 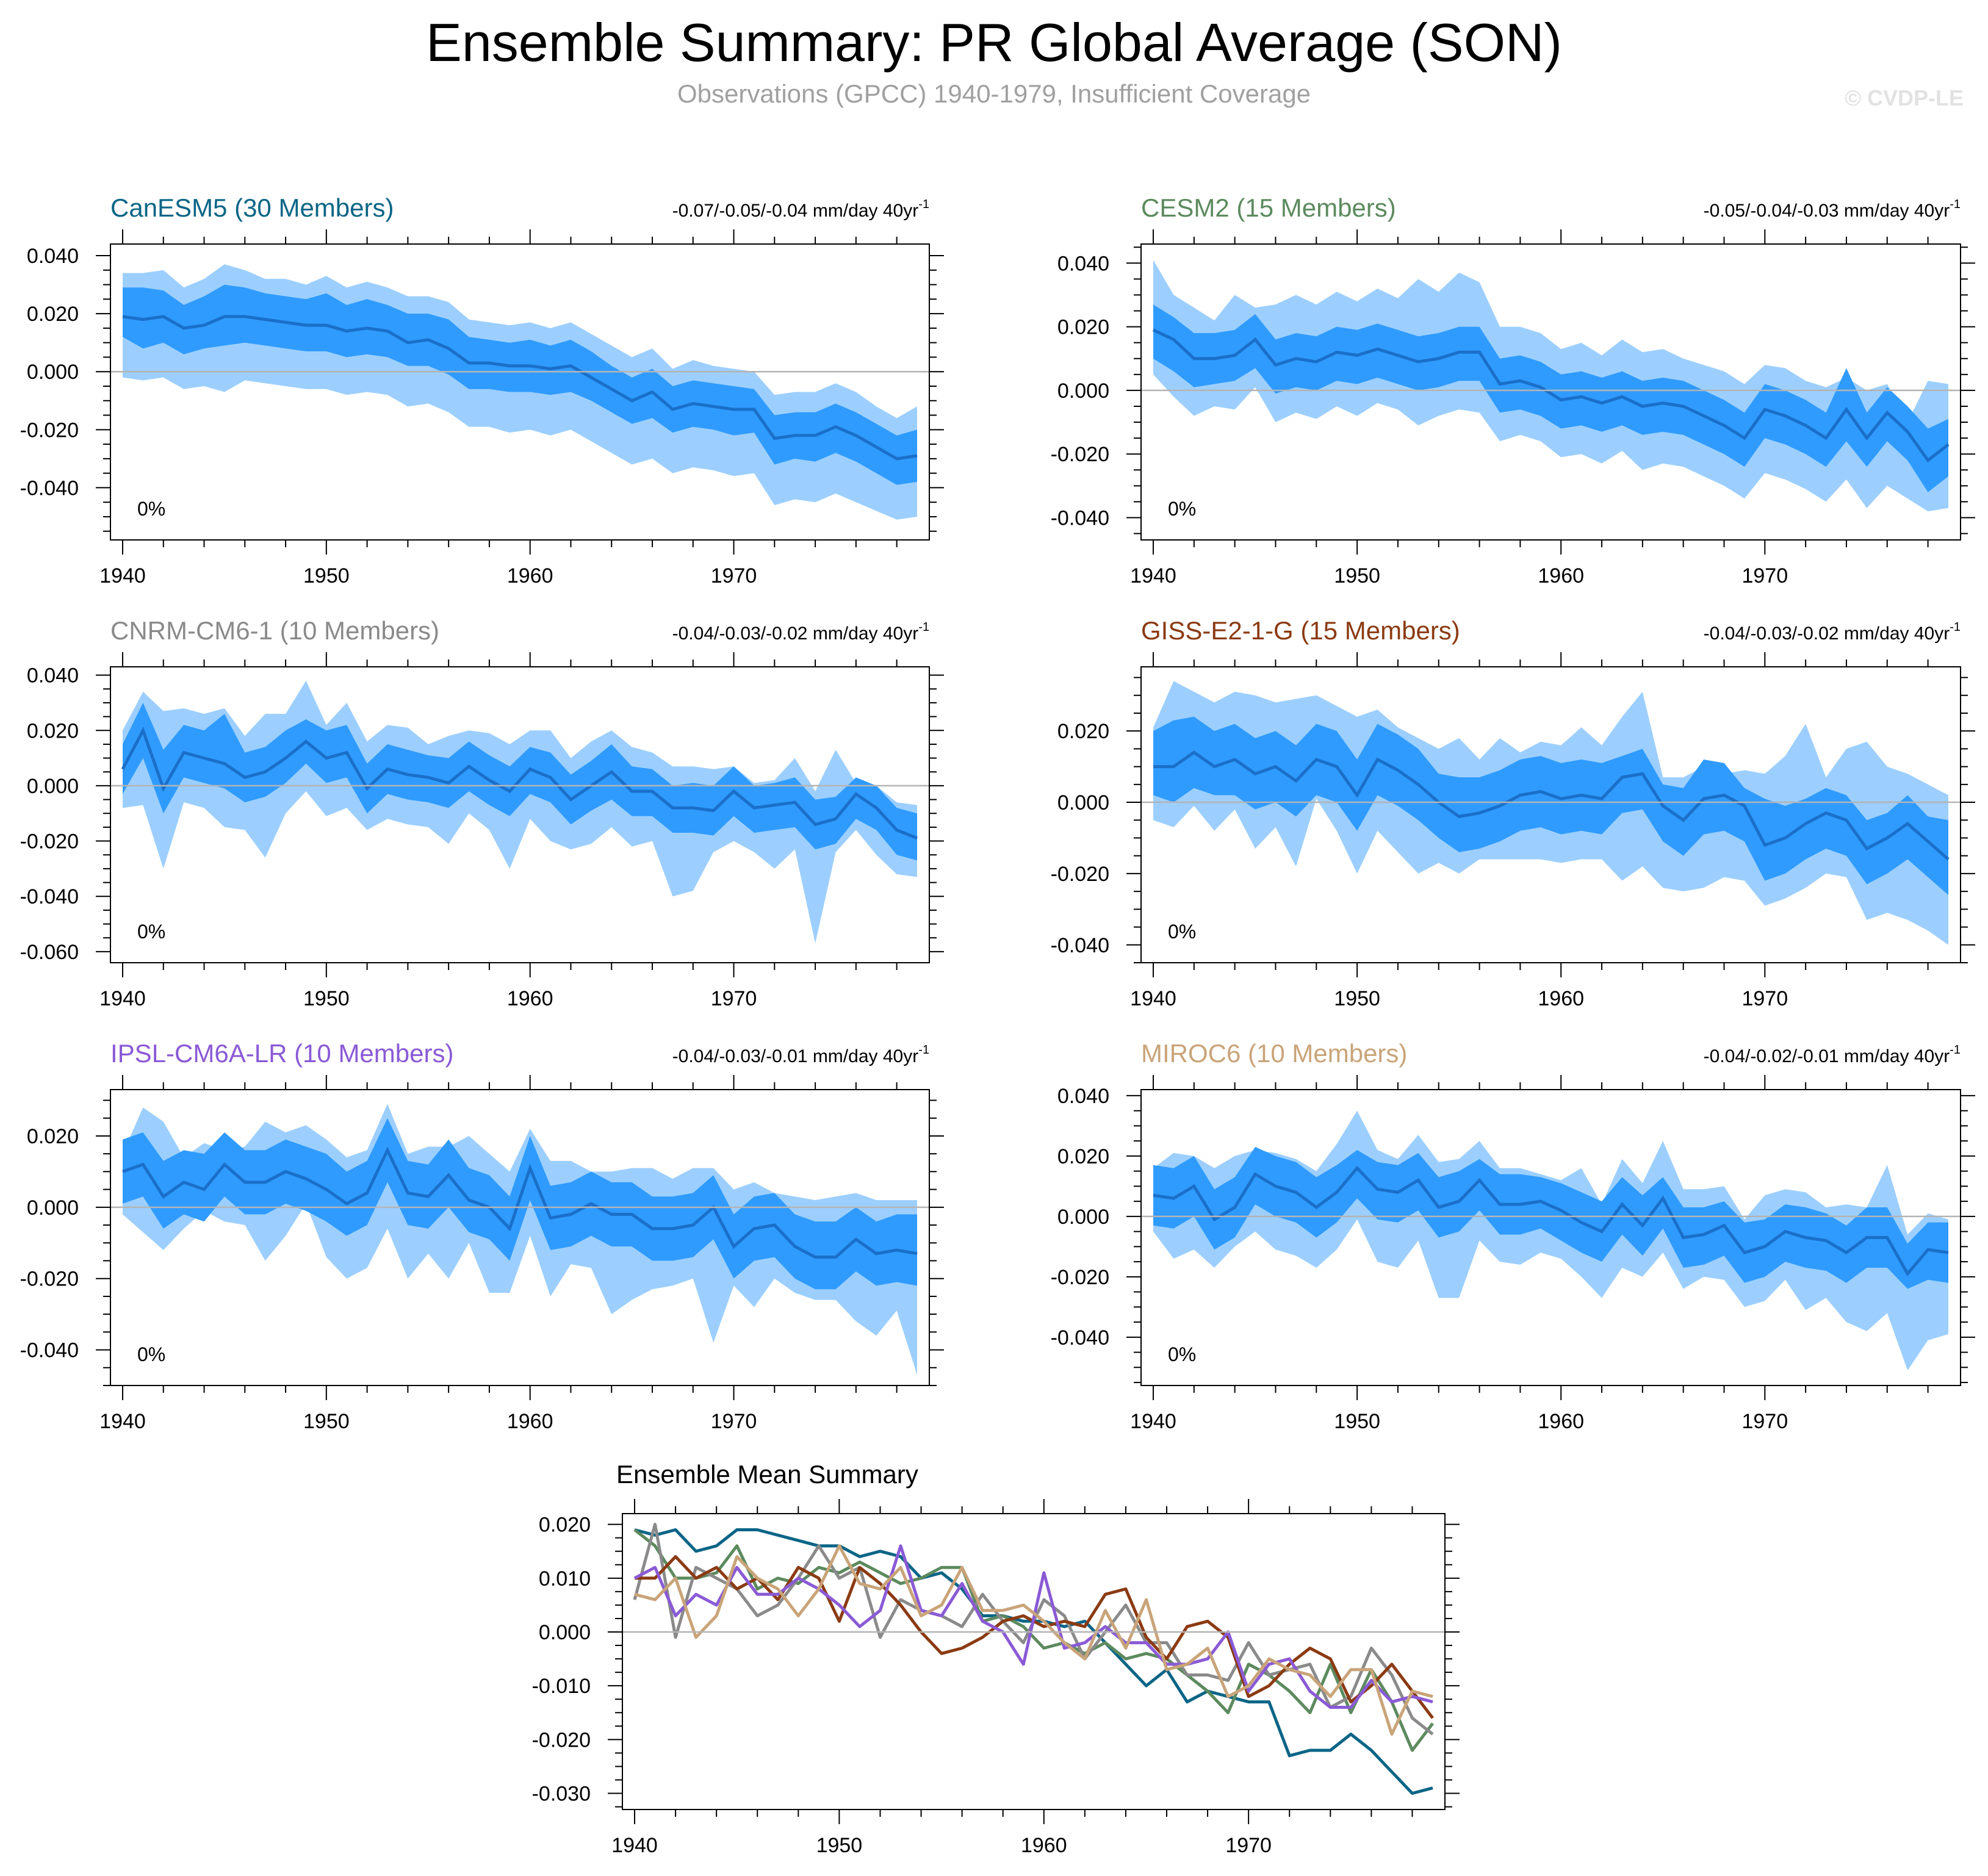 I want to click on panel-title: MIROC6 (10 Members), so click(x=1274, y=1053).